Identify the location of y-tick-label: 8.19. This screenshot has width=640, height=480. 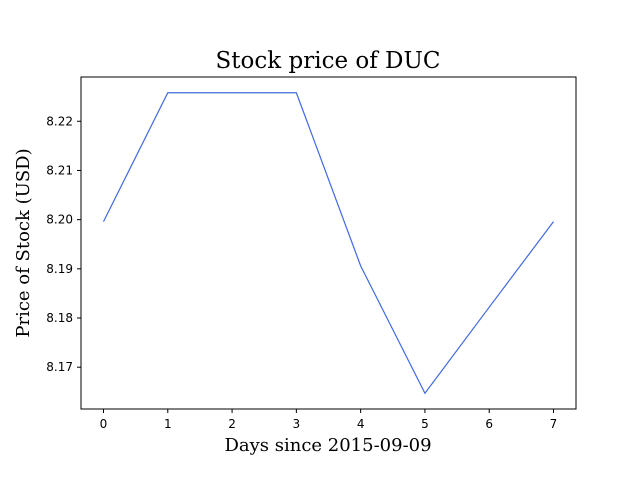
(59, 269).